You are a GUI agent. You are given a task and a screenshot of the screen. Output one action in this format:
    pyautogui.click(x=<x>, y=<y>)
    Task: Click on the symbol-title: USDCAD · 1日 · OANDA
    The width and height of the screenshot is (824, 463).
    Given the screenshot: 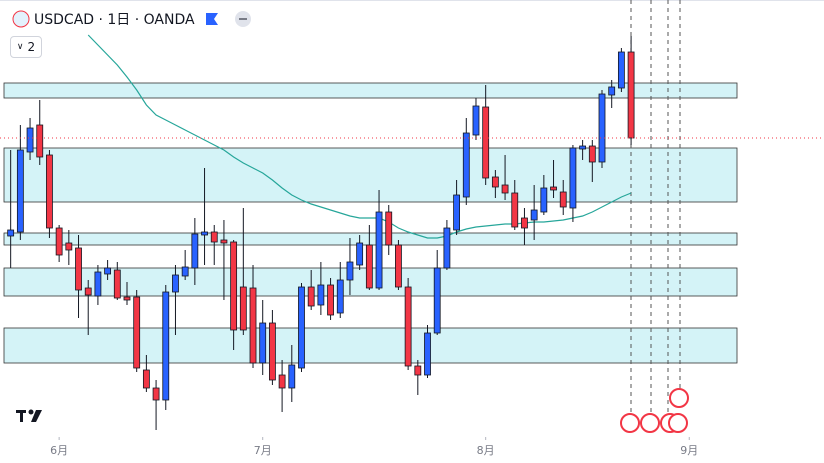 What is the action you would take?
    pyautogui.click(x=114, y=20)
    